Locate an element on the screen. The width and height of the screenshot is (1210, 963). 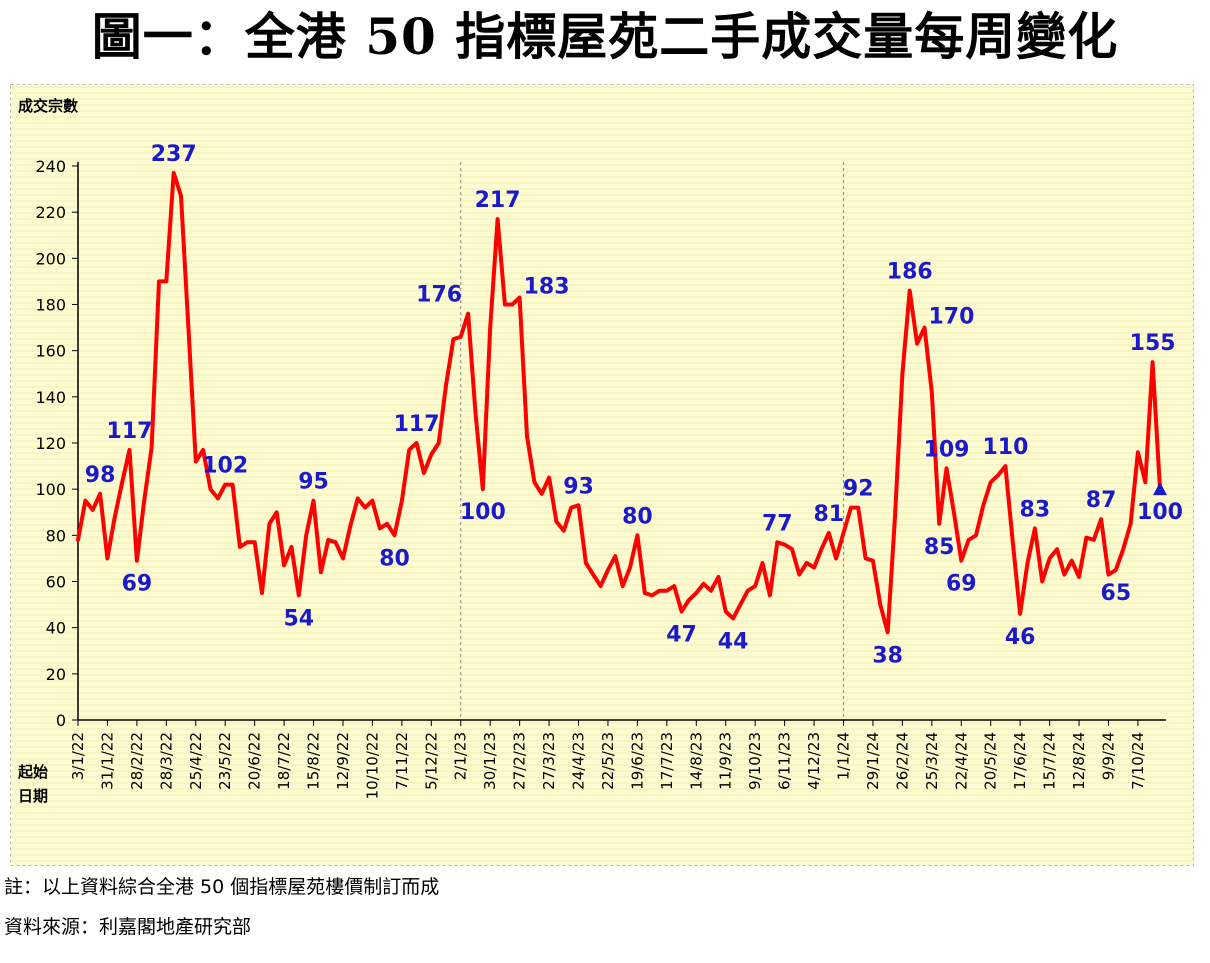
x-tick-label: 27/3/23 is located at coordinates (549, 761).